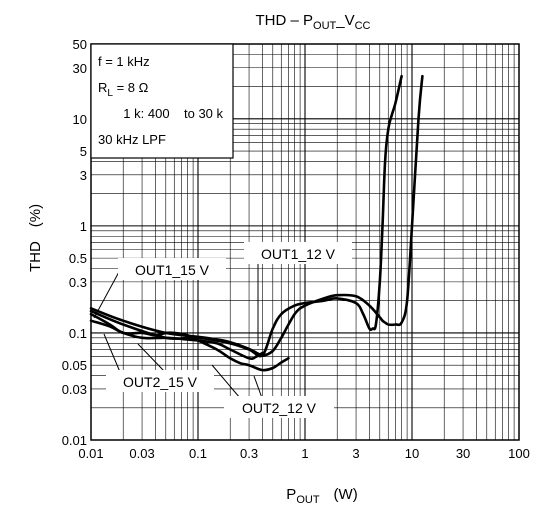 This screenshot has height=510, width=537. What do you see at coordinates (355, 453) in the screenshot?
I see `x-tick-label: 3` at bounding box center [355, 453].